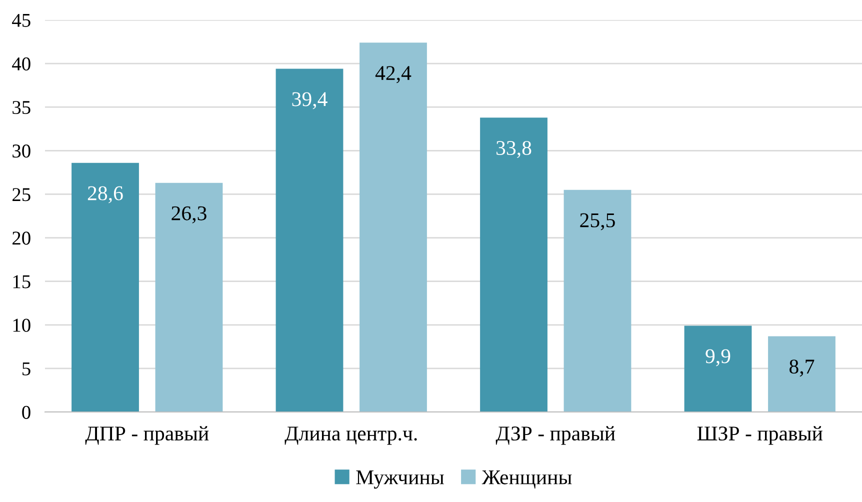 The height and width of the screenshot is (502, 862). What do you see at coordinates (350, 435) in the screenshot?
I see `x-tick-label: Длина центр.ч.` at bounding box center [350, 435].